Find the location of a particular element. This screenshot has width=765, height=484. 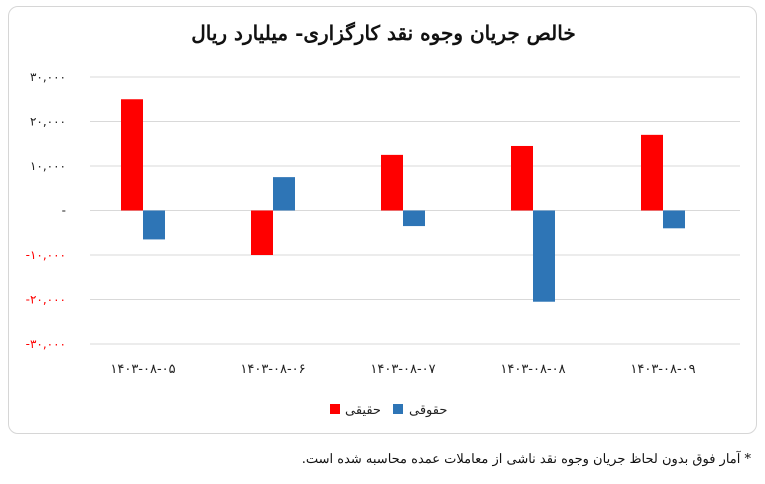

legend-label: حقوقی is located at coordinates (428, 410).